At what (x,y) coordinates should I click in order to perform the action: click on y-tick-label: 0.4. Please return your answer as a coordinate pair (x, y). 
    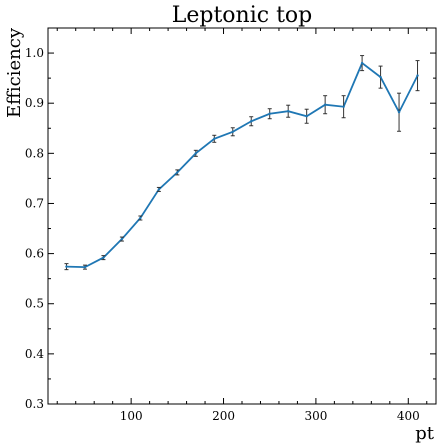
    Looking at the image, I should click on (34, 354).